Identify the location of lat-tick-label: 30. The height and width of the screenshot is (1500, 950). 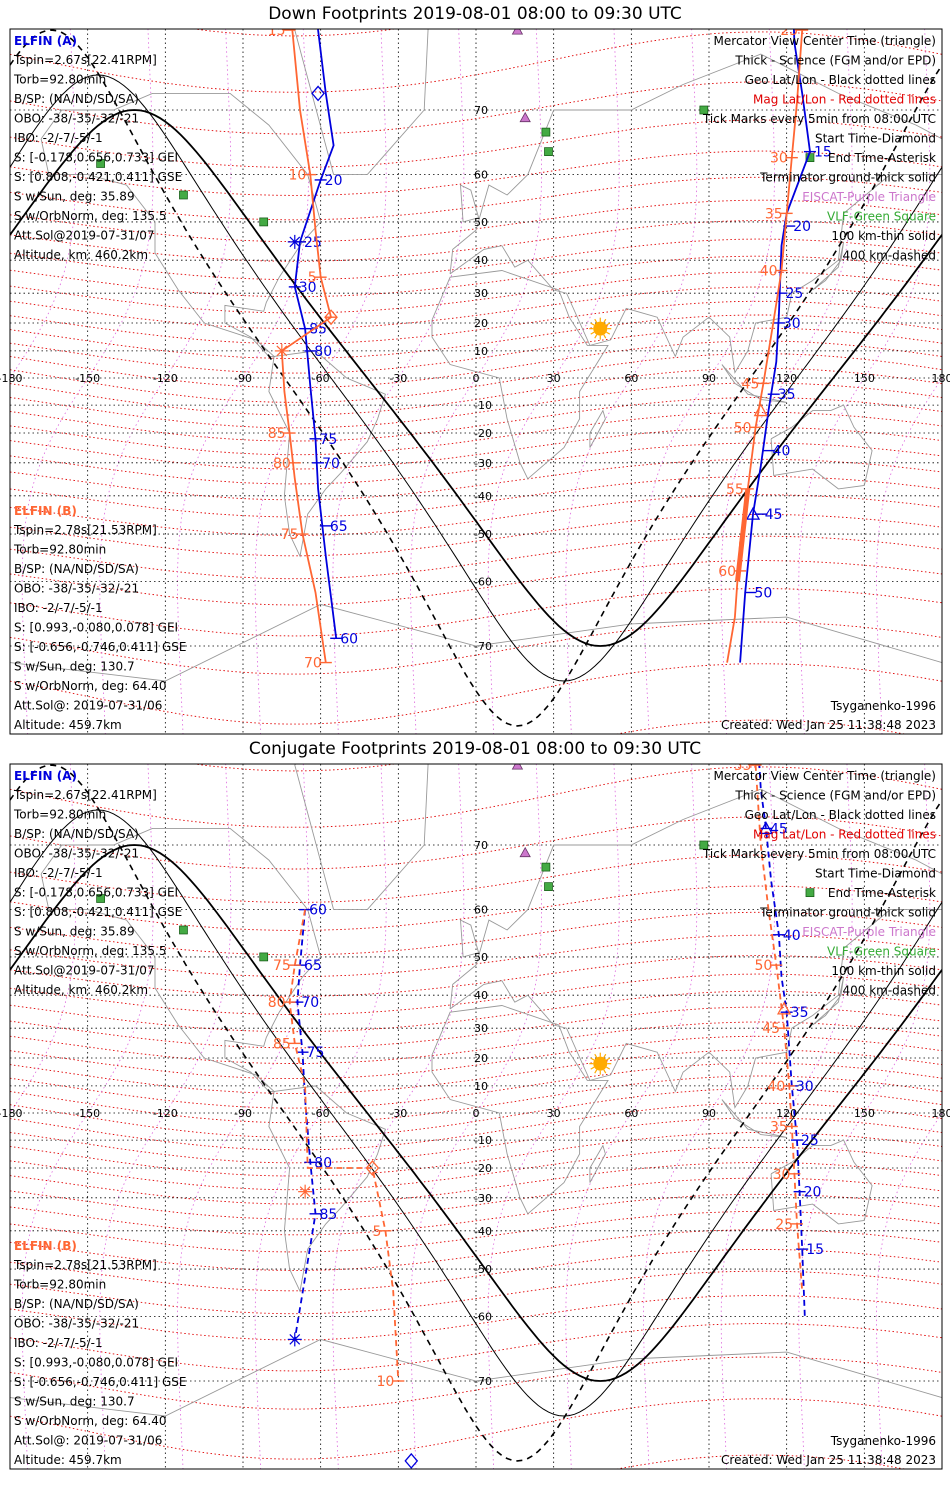
(481, 1028).